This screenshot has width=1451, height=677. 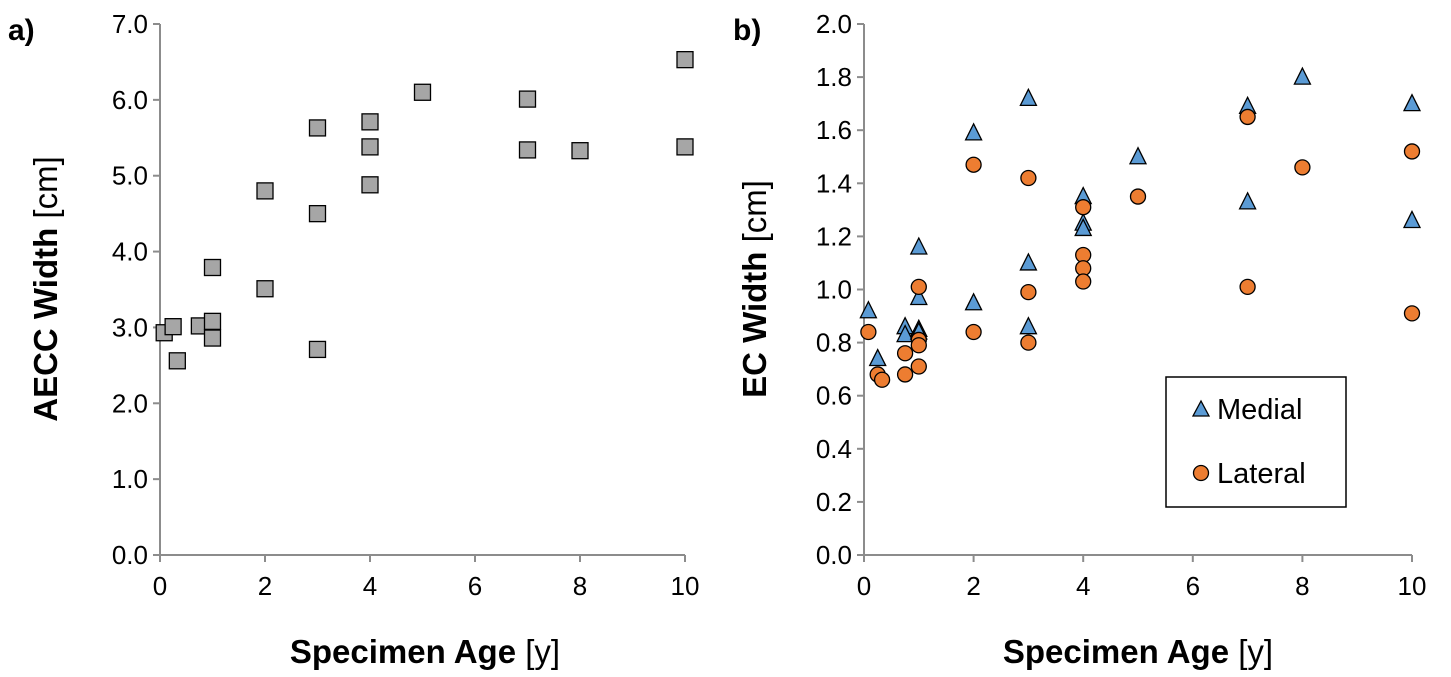 I want to click on panel-b-y-axis-label: EC Width [cm], so click(x=754, y=289).